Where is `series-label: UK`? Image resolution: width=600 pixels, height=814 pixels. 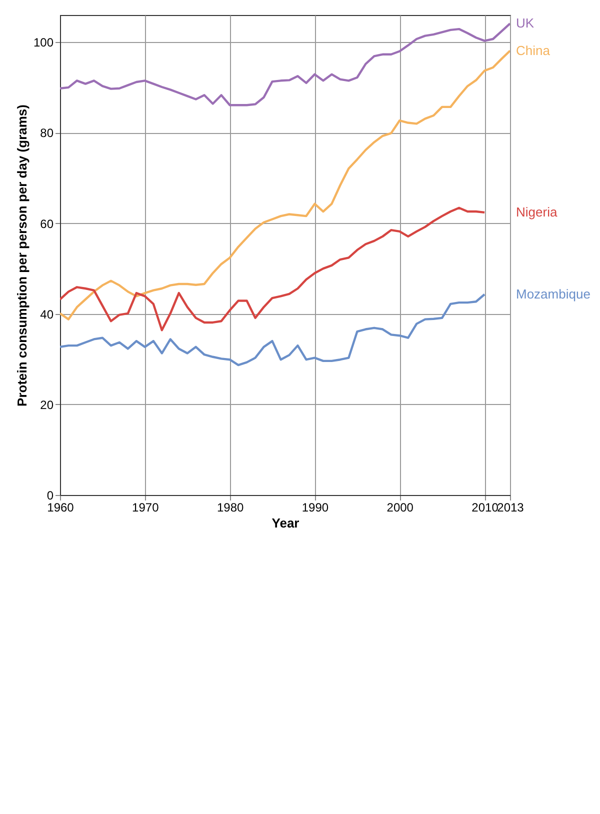 series-label: UK is located at coordinates (525, 23).